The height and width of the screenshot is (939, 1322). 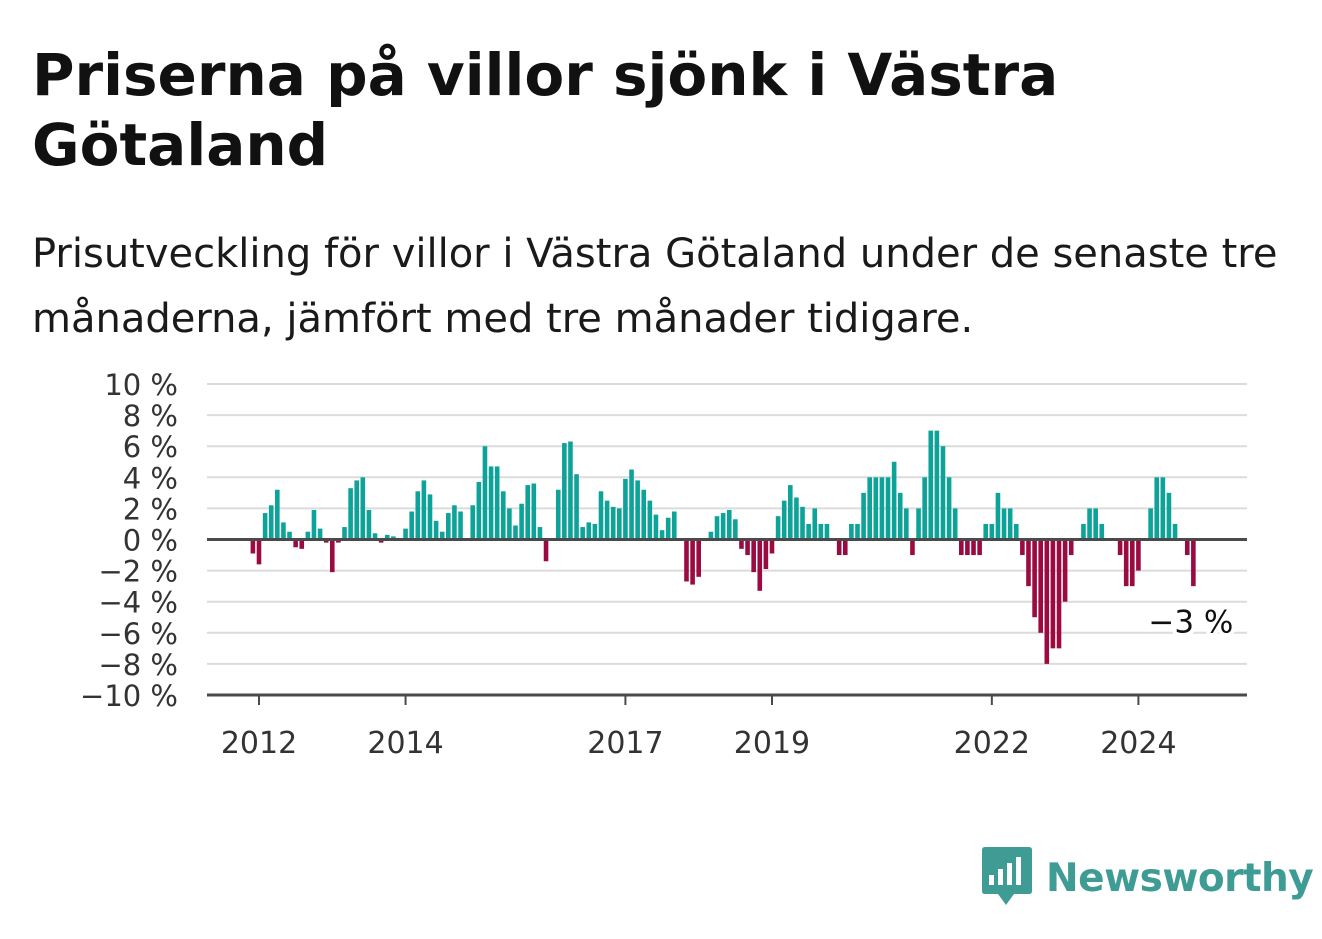 I want to click on y-tick-label: −2 %, so click(x=138, y=572).